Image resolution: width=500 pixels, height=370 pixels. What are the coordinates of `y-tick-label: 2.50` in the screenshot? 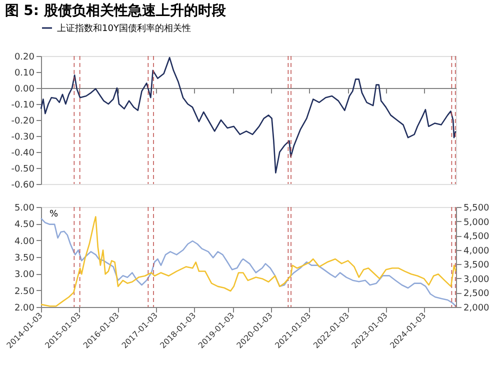 It's located at (24, 291).